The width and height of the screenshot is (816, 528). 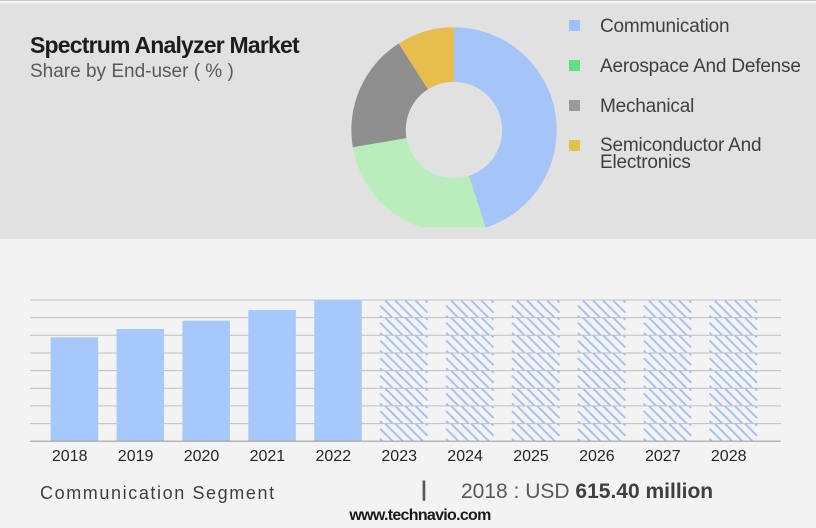 I want to click on svg-text: 2018, so click(x=70, y=456).